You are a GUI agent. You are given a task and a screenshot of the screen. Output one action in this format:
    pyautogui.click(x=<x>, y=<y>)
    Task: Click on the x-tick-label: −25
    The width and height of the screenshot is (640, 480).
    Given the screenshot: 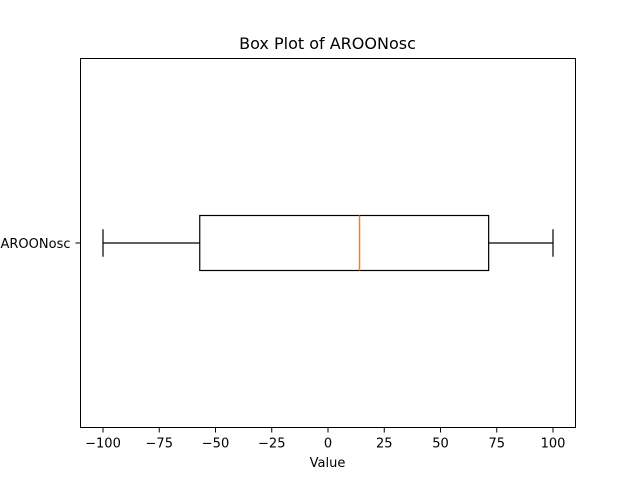 What is the action you would take?
    pyautogui.click(x=271, y=444)
    